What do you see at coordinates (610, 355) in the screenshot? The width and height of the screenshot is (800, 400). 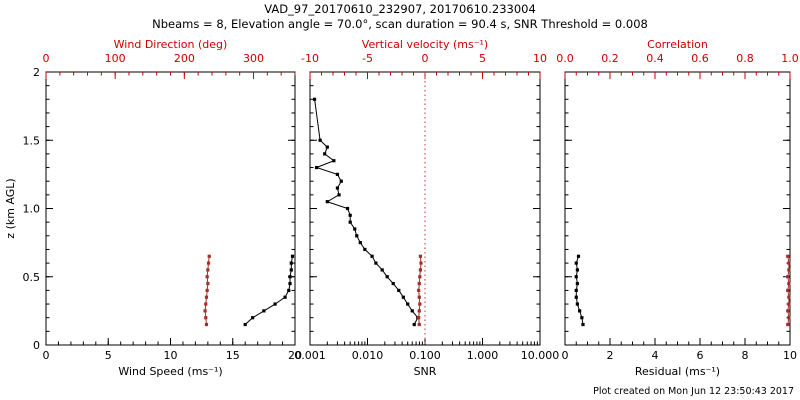 I see `bottom-tick-label: 2` at bounding box center [610, 355].